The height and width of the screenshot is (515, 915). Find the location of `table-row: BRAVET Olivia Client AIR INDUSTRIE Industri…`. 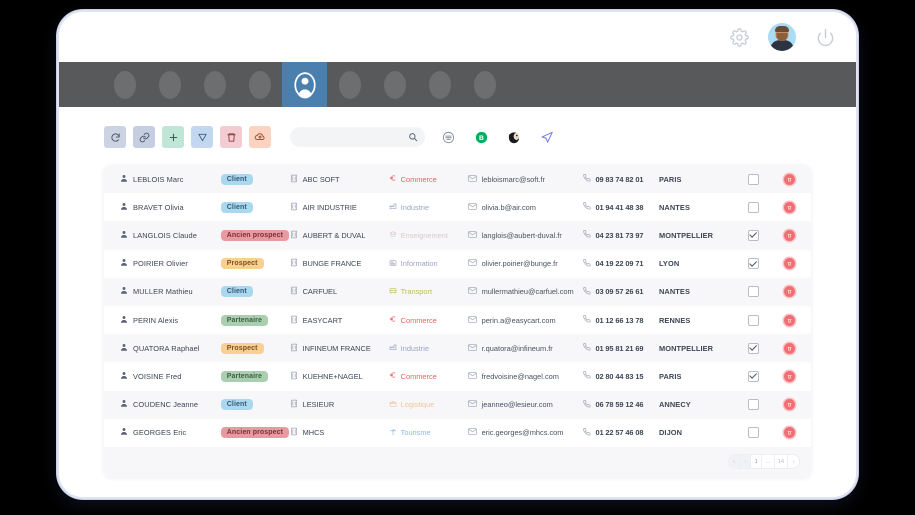

table-row: BRAVET Olivia Client AIR INDUSTRIE Industri… is located at coordinates (457, 207).